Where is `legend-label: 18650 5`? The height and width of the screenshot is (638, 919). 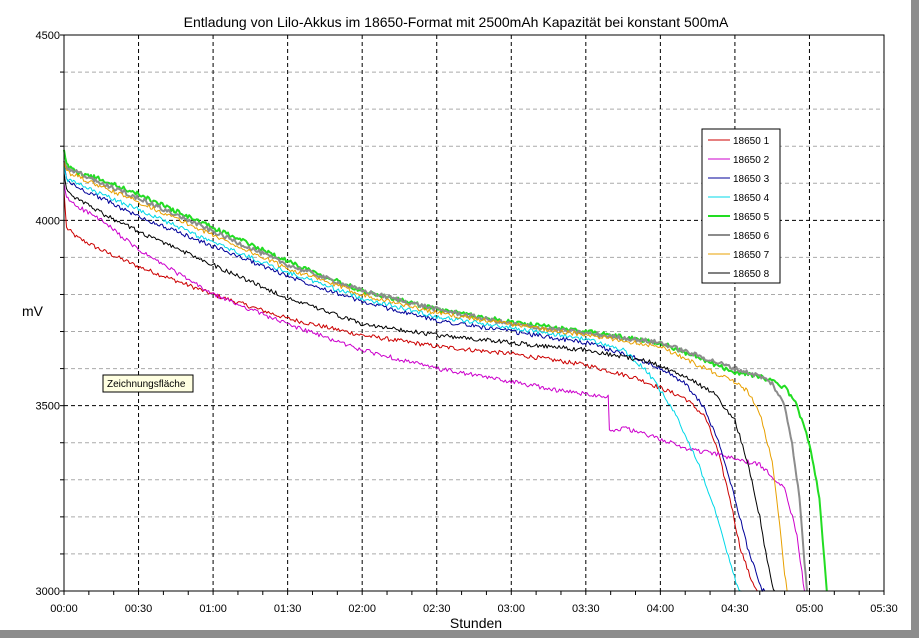 legend-label: 18650 5 is located at coordinates (751, 217).